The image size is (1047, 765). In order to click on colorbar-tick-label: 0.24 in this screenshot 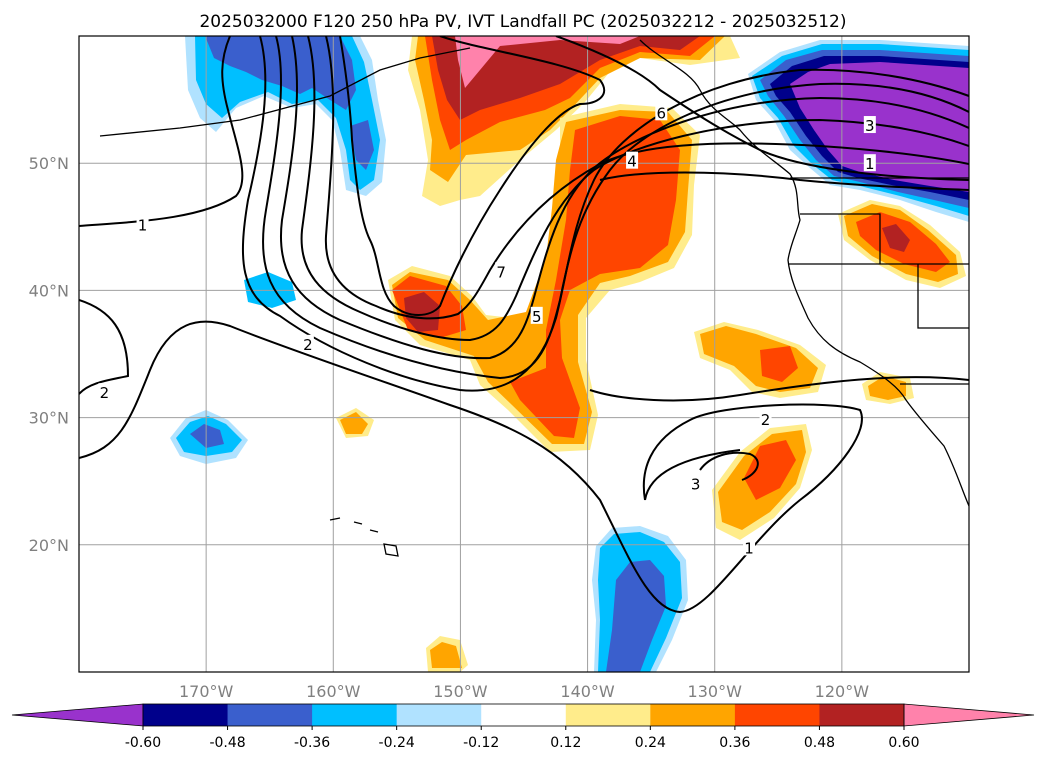, I will do `click(650, 743)`.